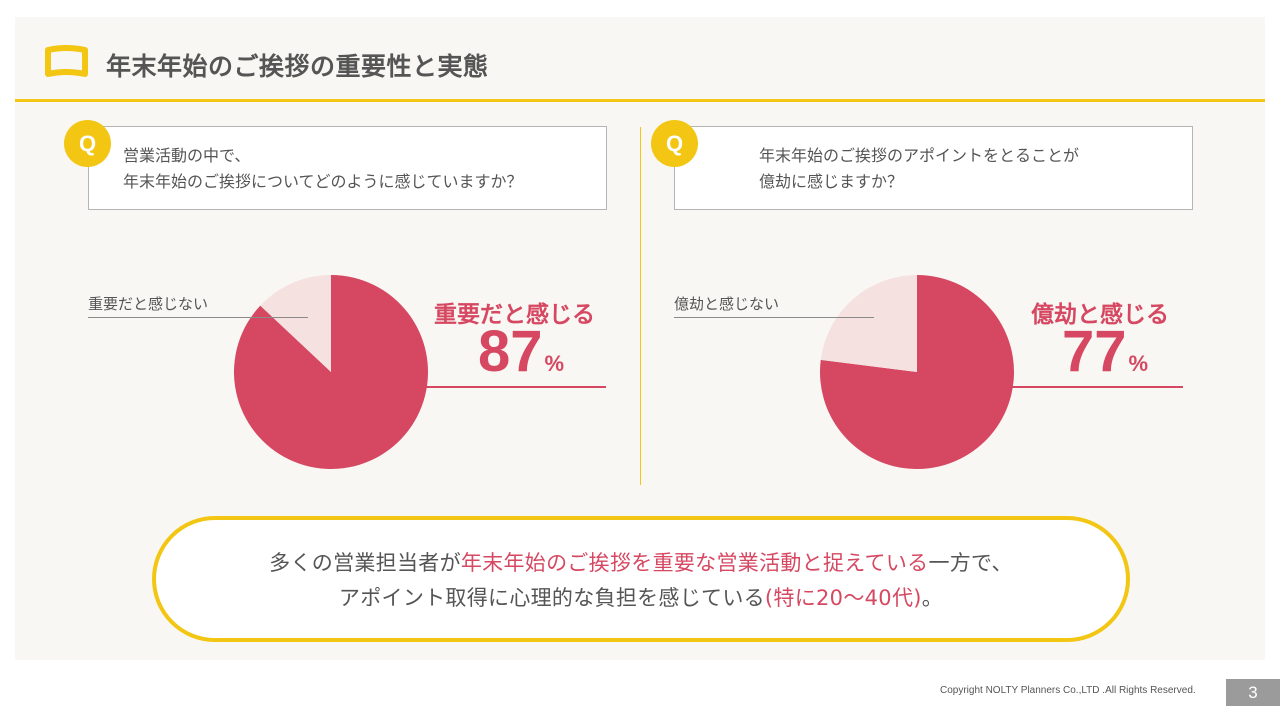 This screenshot has height=720, width=1280. I want to click on summary-line-2: アポイント取得に心理的な負担を感じている(特に20～40代)。, so click(641, 597).